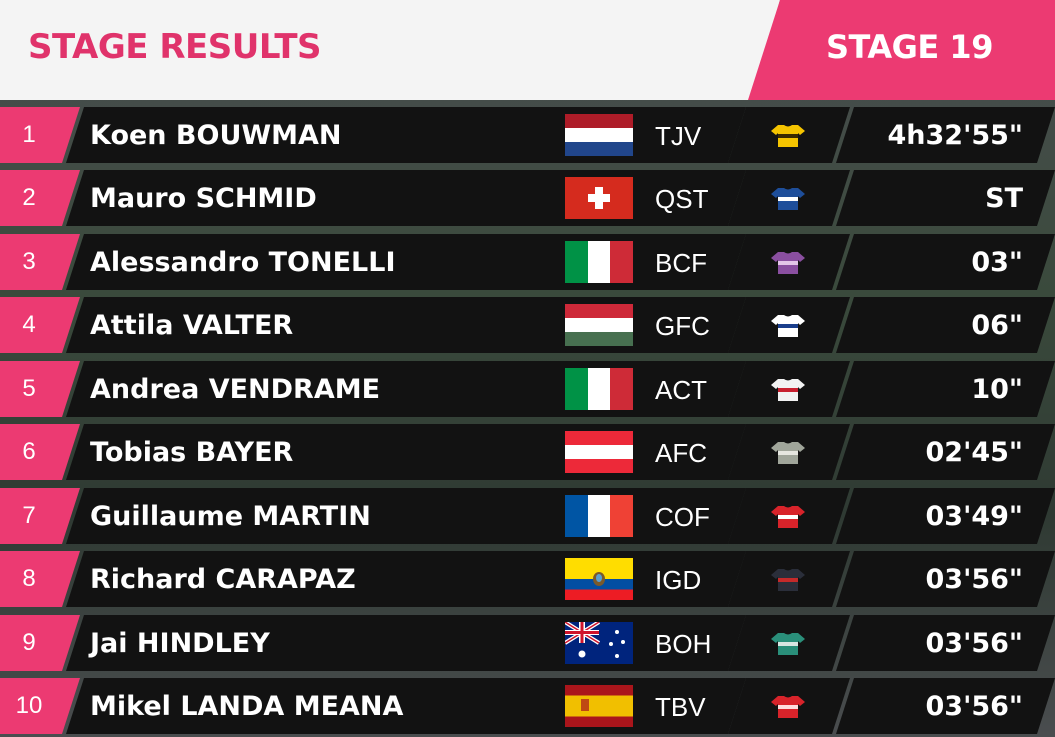  I want to click on rank-box: 8, so click(40, 579).